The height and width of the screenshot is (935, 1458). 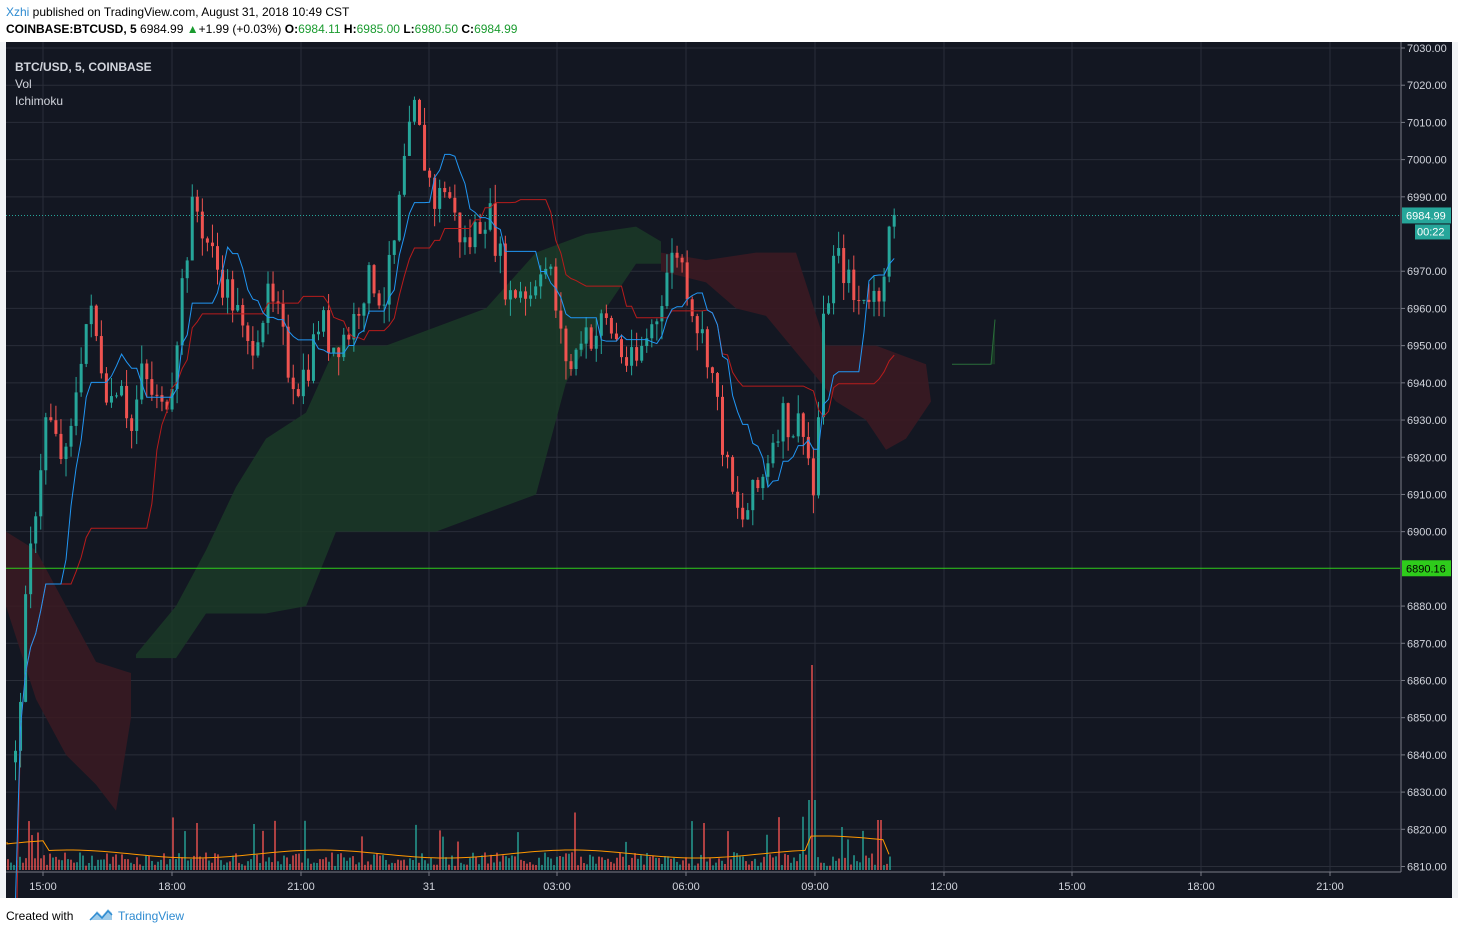 I want to click on tradingview-logo-icon, so click(x=101, y=915).